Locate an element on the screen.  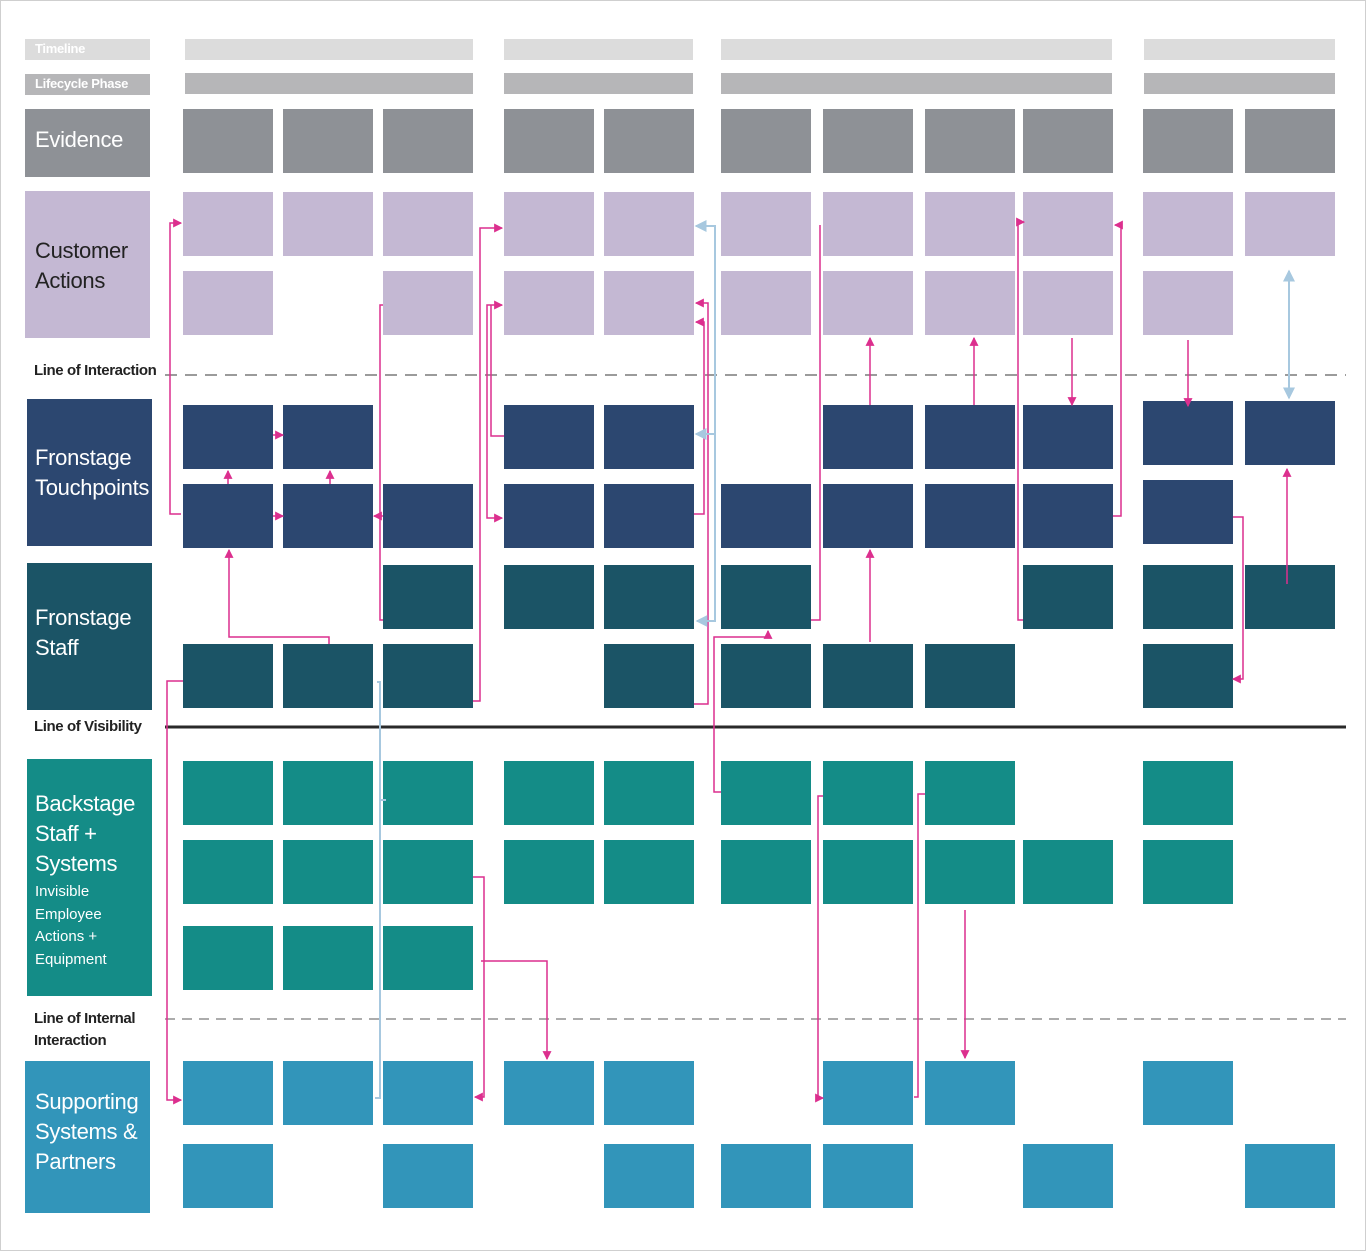
evidence-cell-r1-c5 is located at coordinates (649, 141).